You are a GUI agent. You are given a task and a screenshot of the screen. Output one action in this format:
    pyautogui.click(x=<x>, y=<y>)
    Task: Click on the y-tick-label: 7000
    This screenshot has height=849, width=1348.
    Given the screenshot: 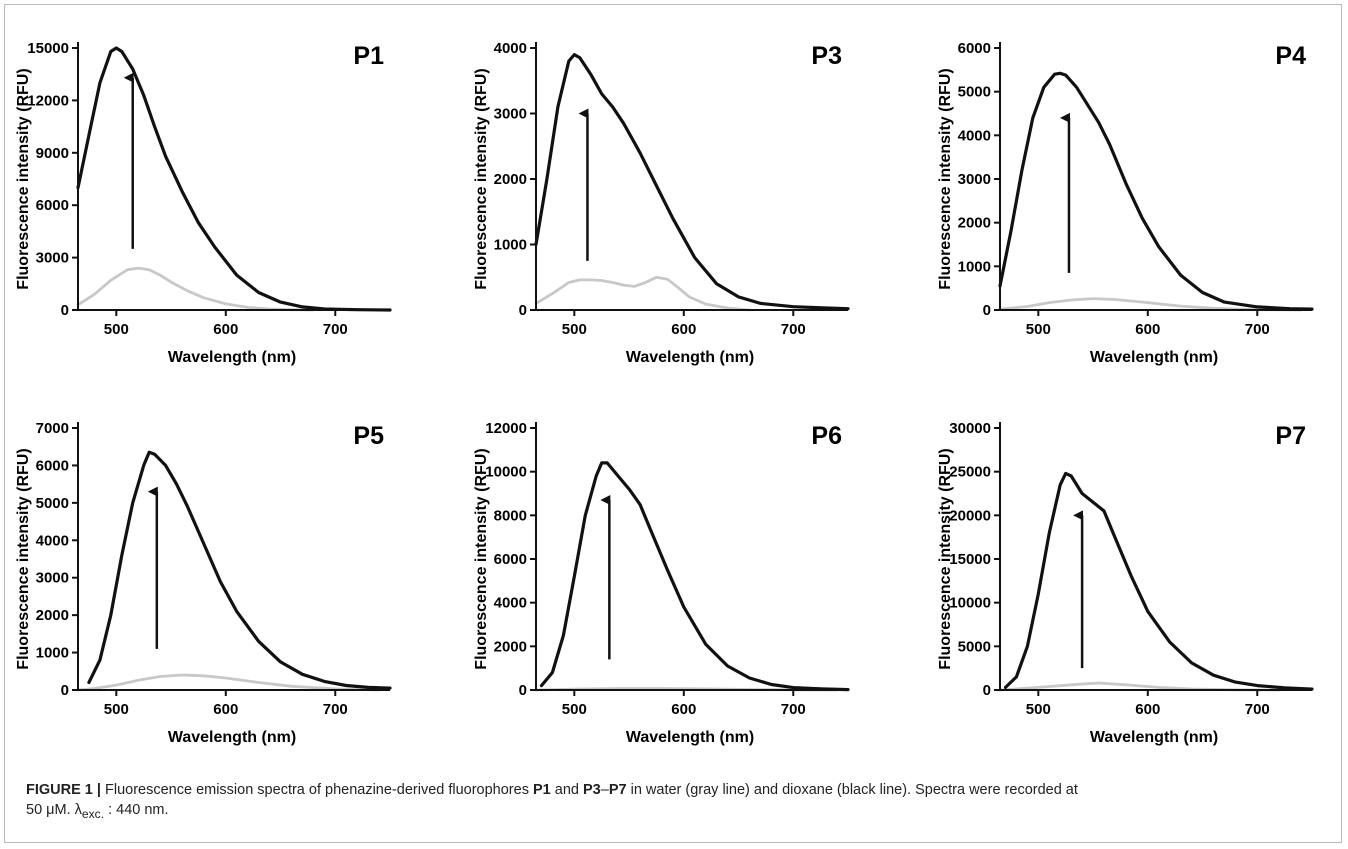 What is the action you would take?
    pyautogui.click(x=52, y=428)
    